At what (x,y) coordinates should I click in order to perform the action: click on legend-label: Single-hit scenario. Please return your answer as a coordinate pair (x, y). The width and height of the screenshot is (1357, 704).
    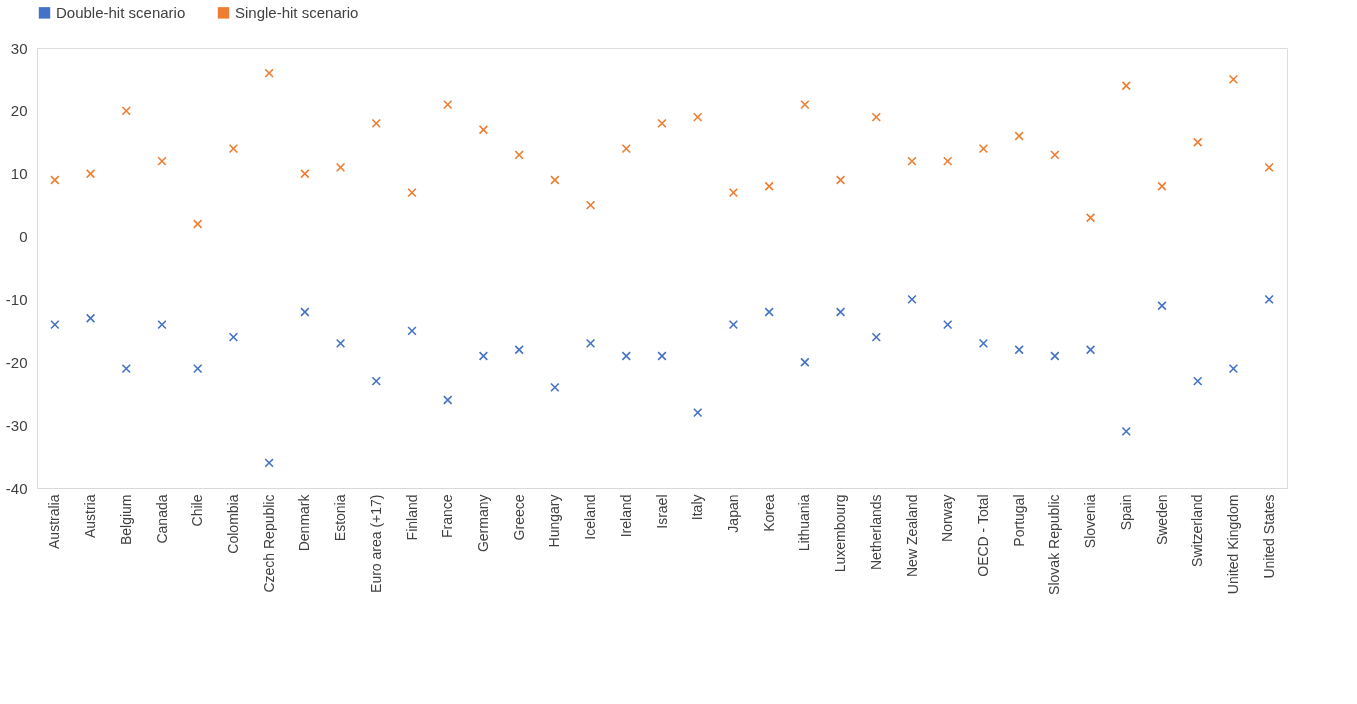
    Looking at the image, I should click on (297, 12).